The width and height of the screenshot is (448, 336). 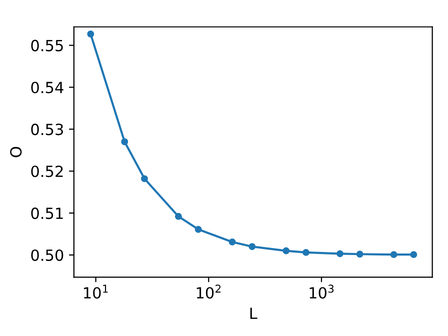 I want to click on x-tick-label: 10$^{2}$, so click(x=208, y=291).